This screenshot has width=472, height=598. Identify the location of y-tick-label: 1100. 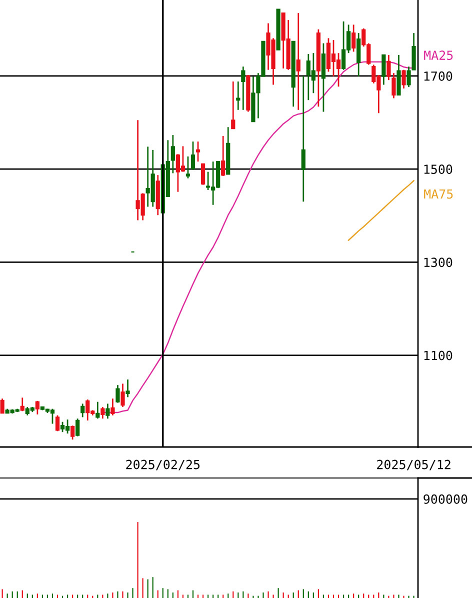
(438, 355).